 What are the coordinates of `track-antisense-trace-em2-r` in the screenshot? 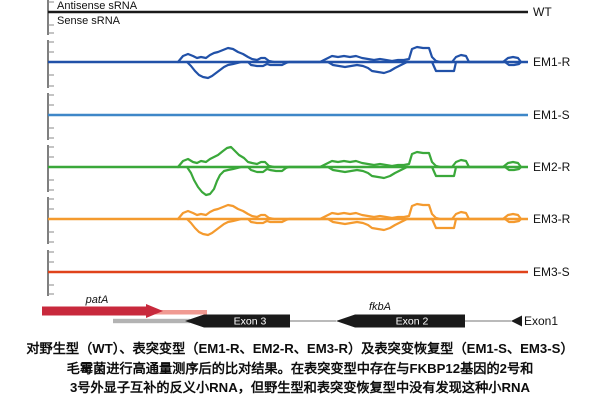 It's located at (349, 157).